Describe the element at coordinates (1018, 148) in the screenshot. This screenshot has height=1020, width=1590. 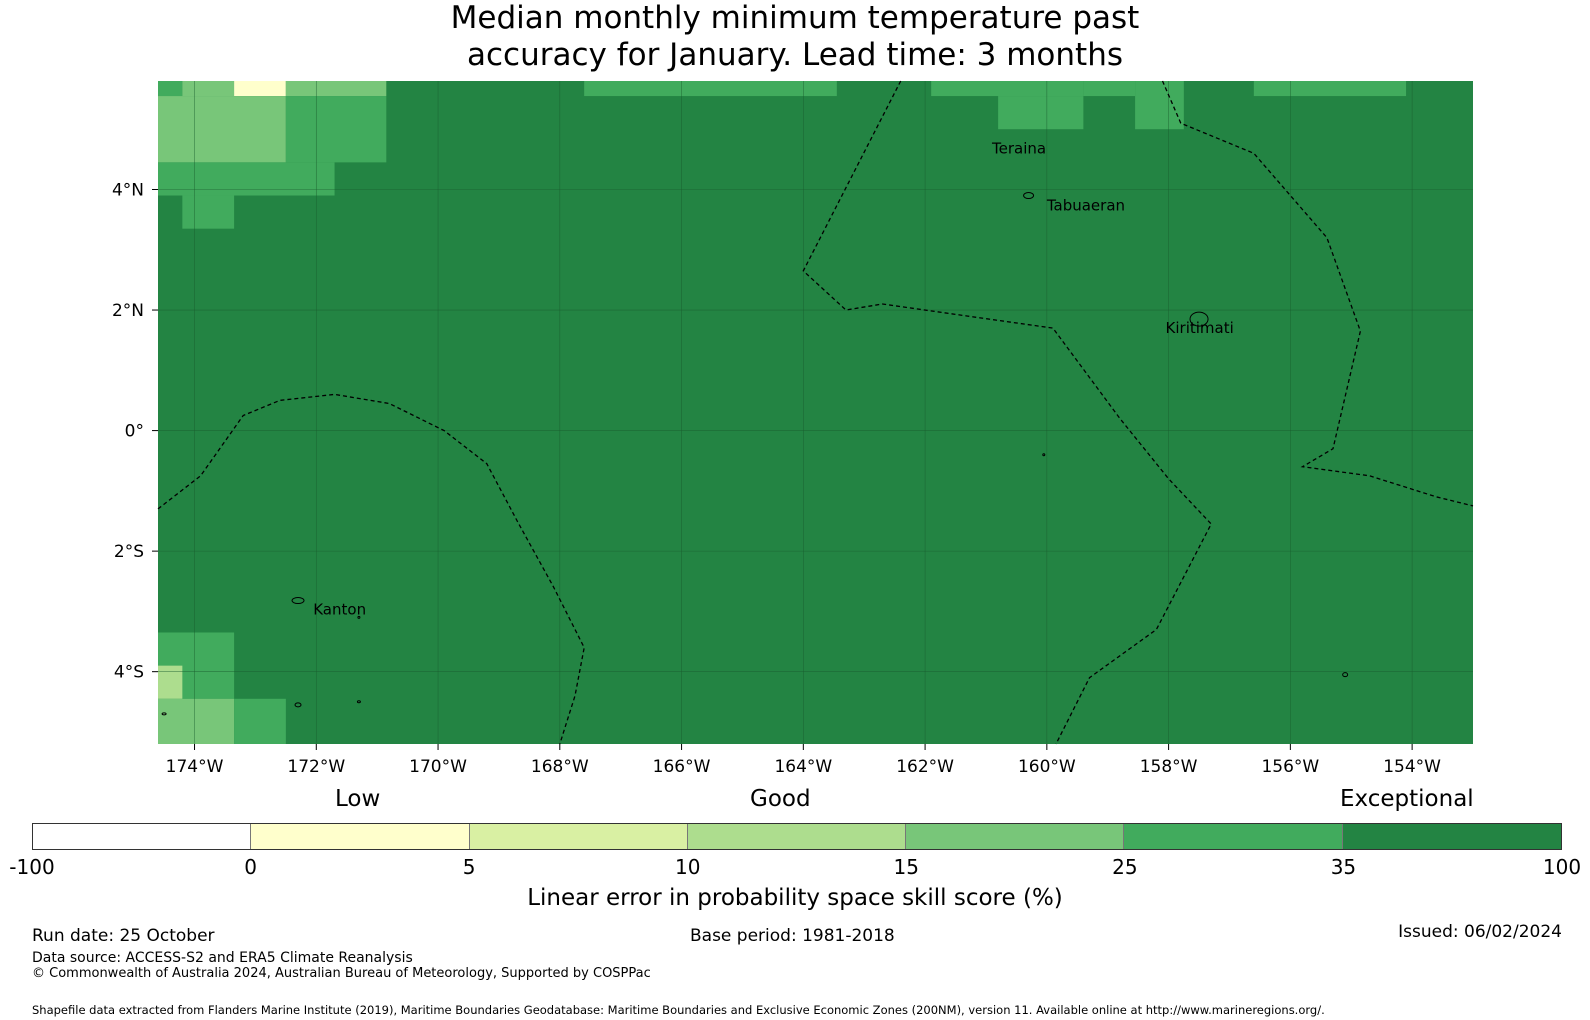
I see `place-label: Teraina` at that location.